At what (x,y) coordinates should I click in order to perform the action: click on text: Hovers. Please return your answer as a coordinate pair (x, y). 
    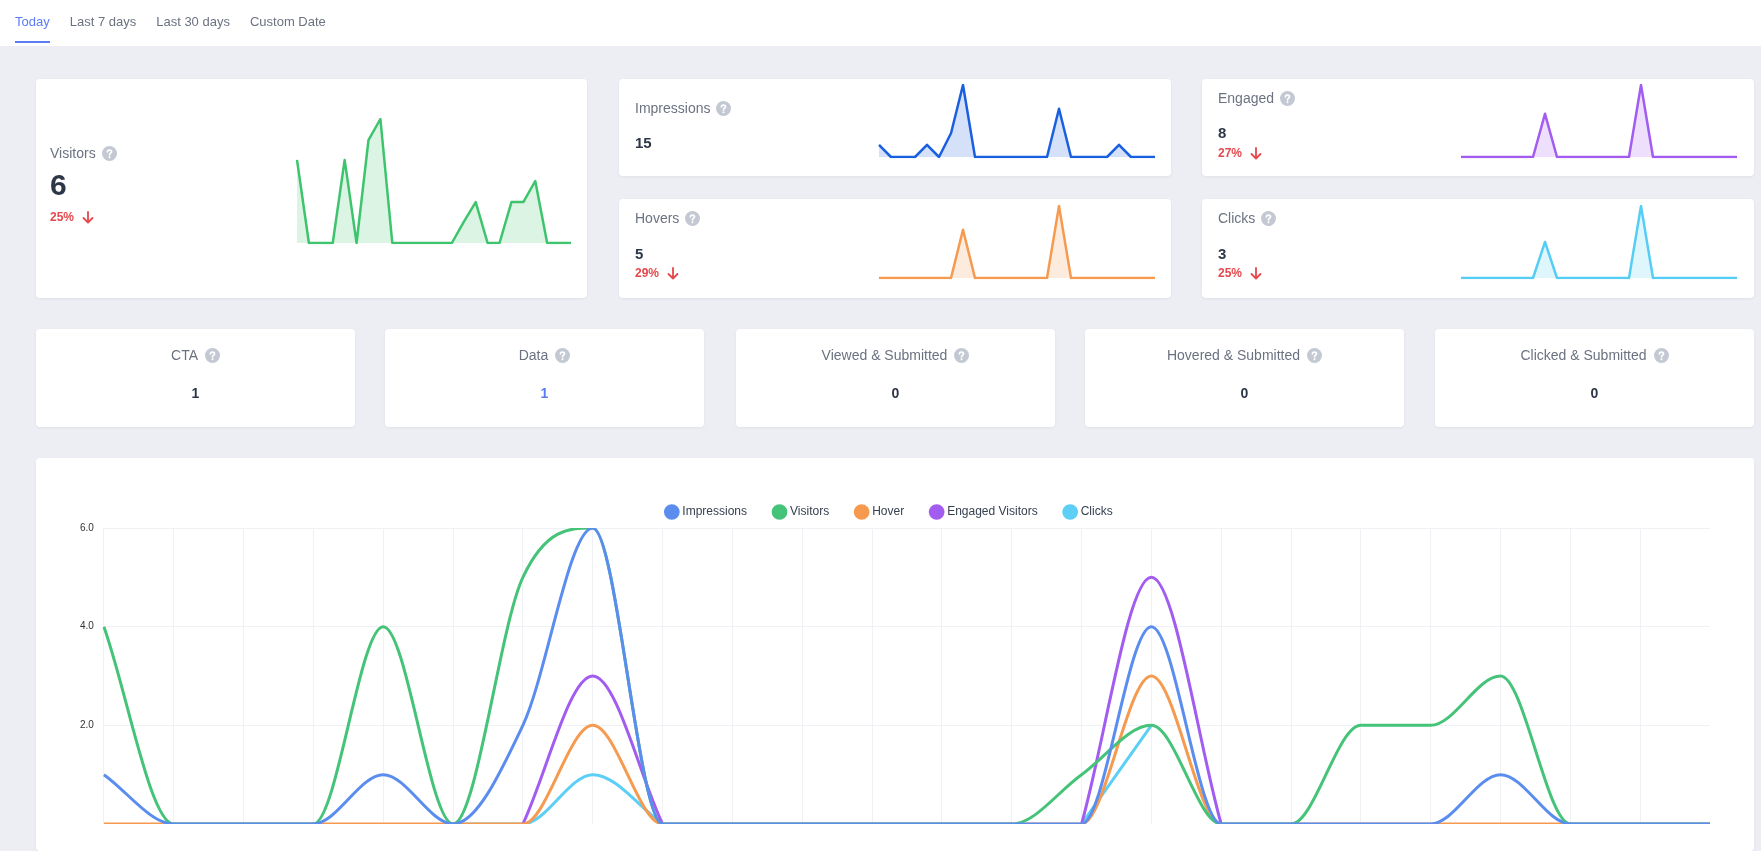
    Looking at the image, I should click on (657, 218).